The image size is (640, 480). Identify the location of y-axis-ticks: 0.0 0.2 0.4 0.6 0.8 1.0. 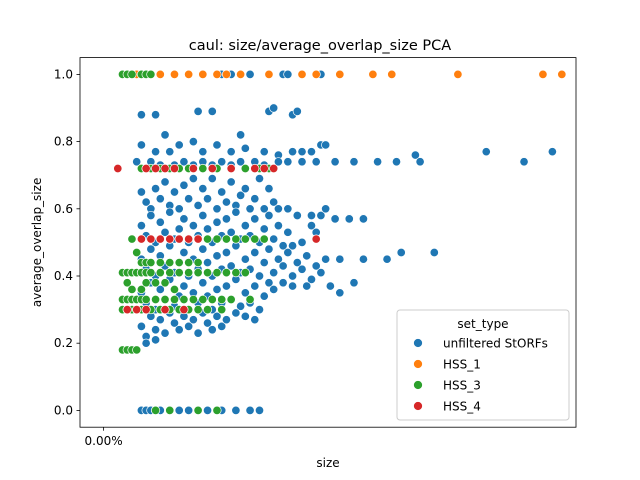
(67, 242).